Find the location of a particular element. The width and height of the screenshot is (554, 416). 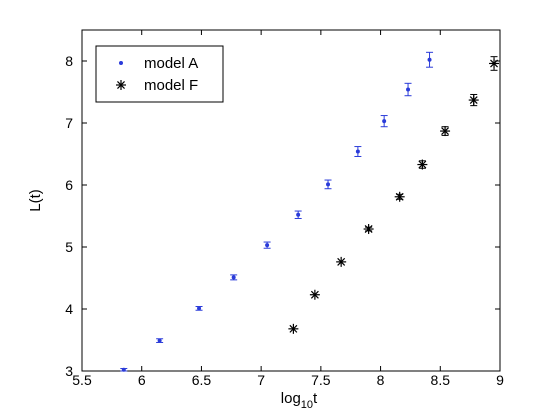

legend: model A model F is located at coordinates (159, 74).